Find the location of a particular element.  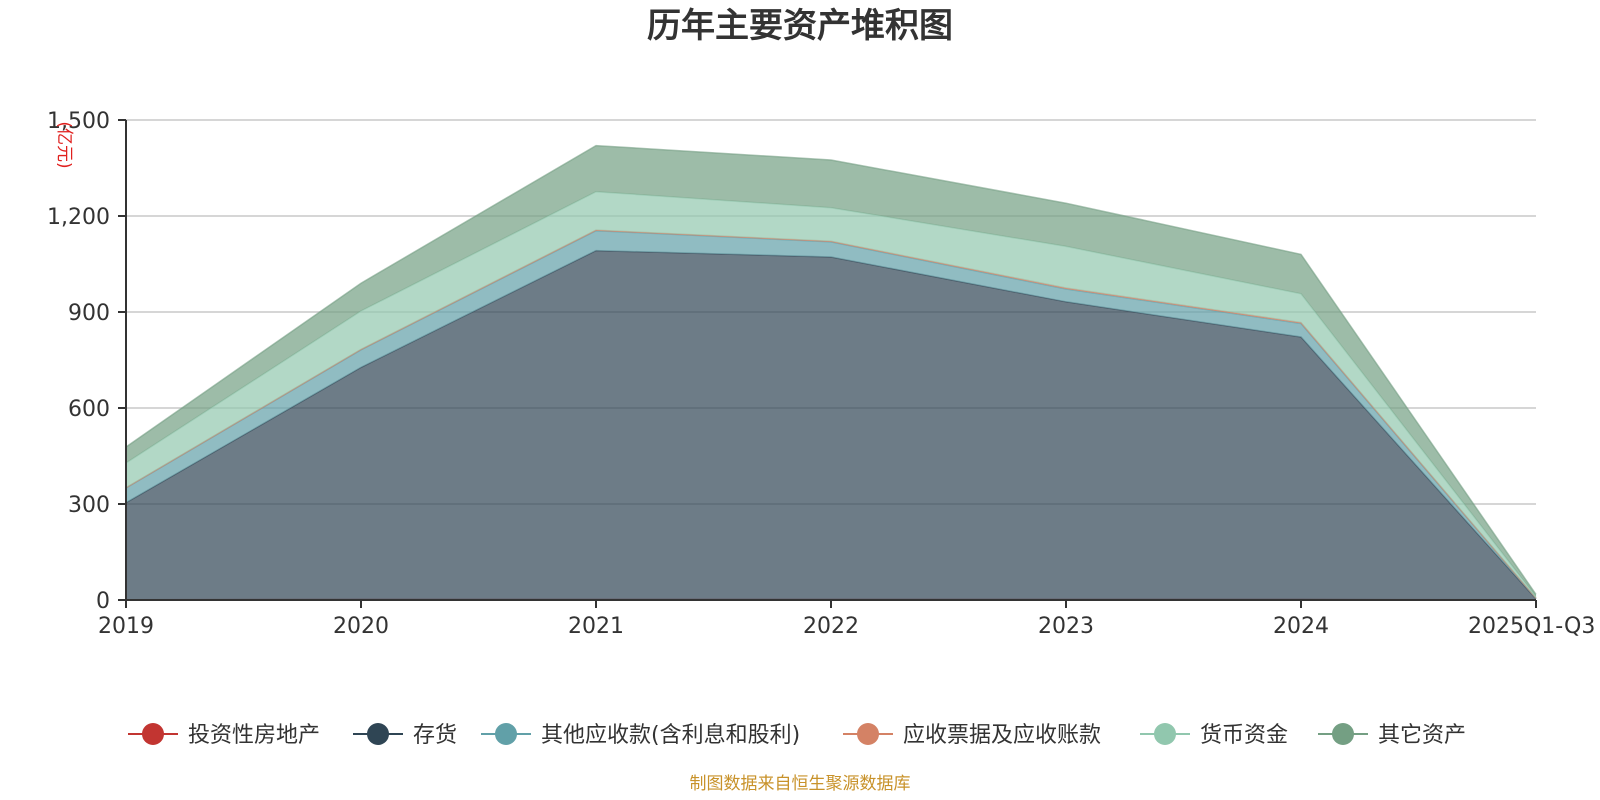

x-tick-label: 2022 is located at coordinates (831, 626).